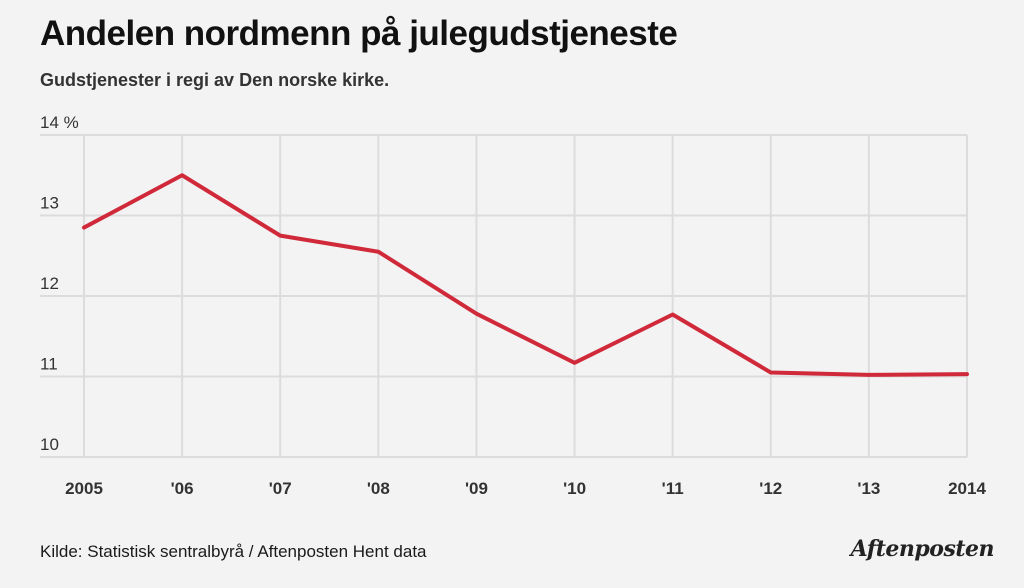 This screenshot has height=588, width=1024. What do you see at coordinates (49, 444) in the screenshot?
I see `y-tick-label: 10` at bounding box center [49, 444].